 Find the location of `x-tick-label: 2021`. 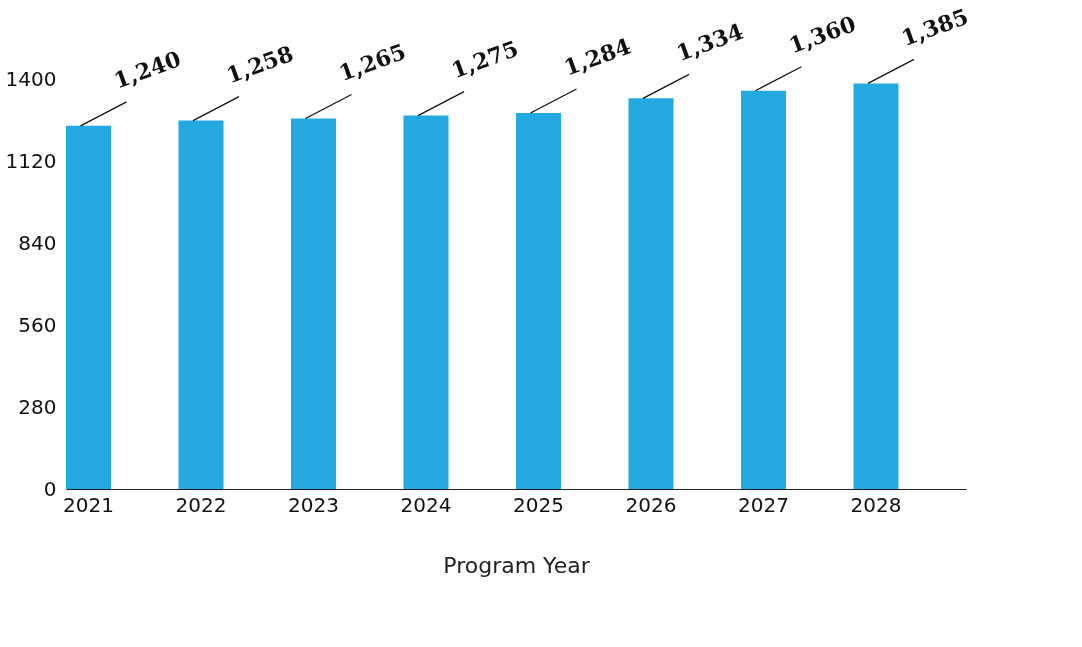

x-tick-label: 2021 is located at coordinates (88, 504).